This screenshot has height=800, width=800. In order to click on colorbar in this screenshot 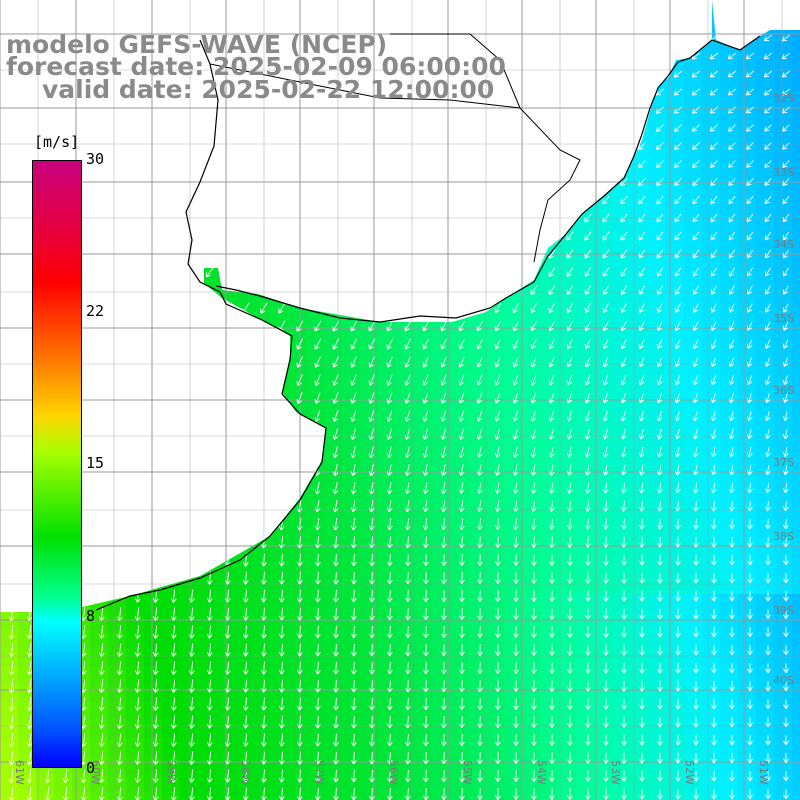, I will do `click(57, 464)`.